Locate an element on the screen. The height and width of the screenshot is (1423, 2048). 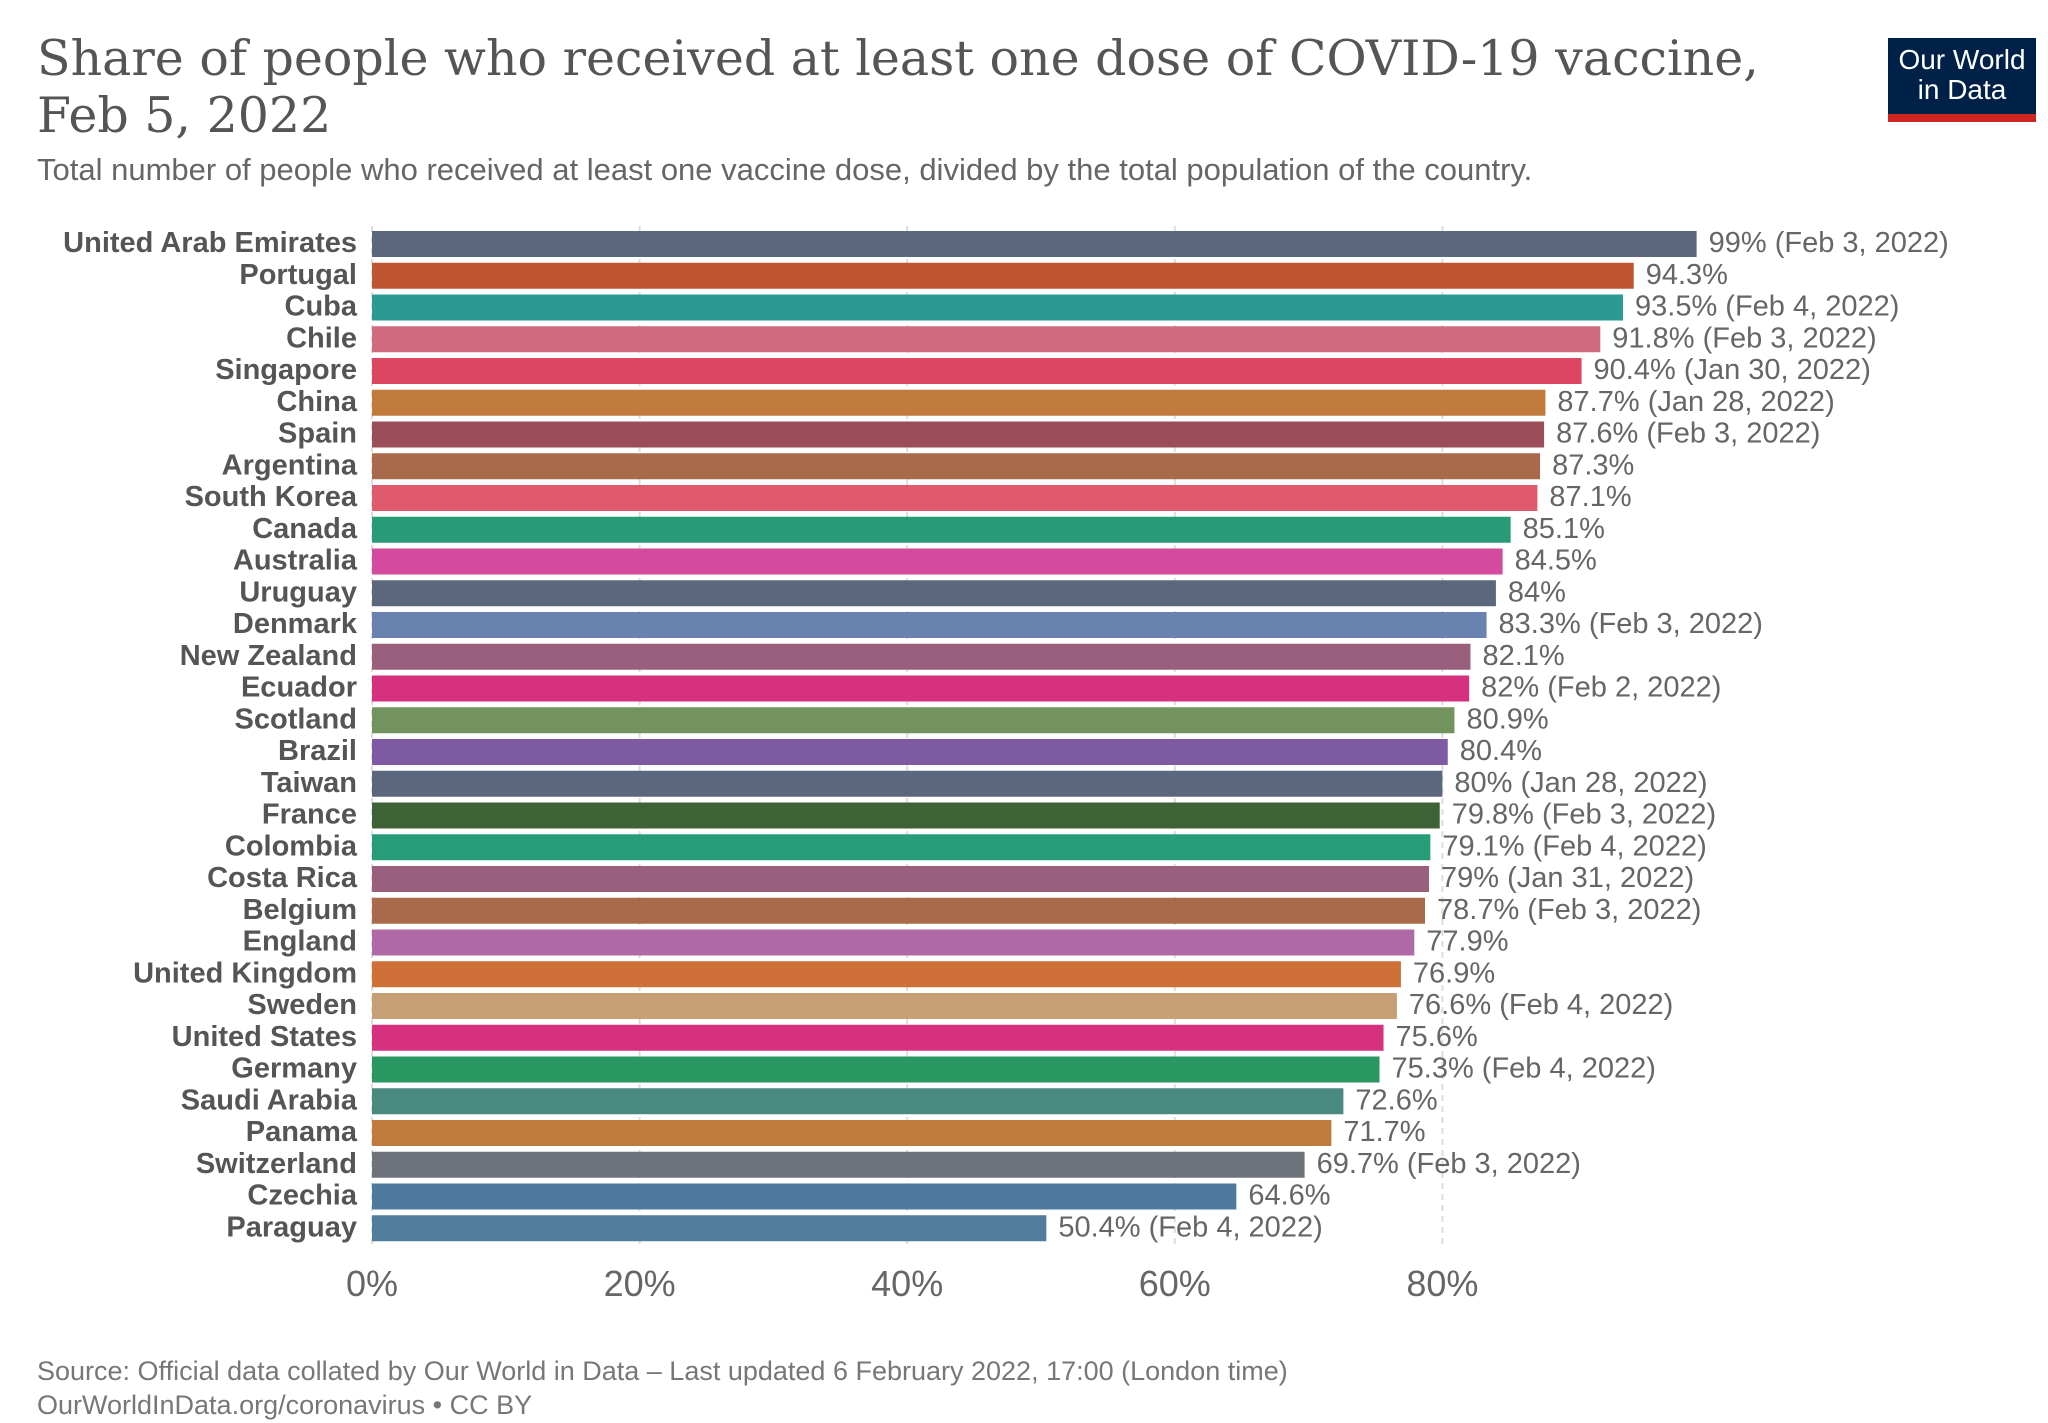
value-label: 80.9% is located at coordinates (1507, 719).